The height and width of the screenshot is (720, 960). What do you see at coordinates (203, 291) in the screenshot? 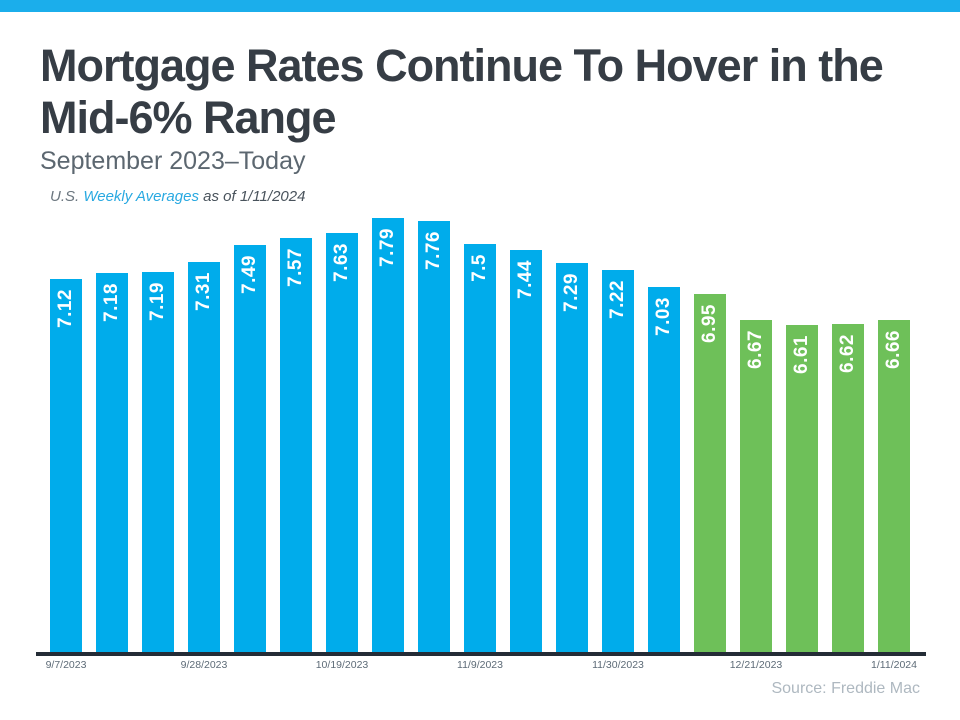
I see `bar-value-label: 7.31` at bounding box center [203, 291].